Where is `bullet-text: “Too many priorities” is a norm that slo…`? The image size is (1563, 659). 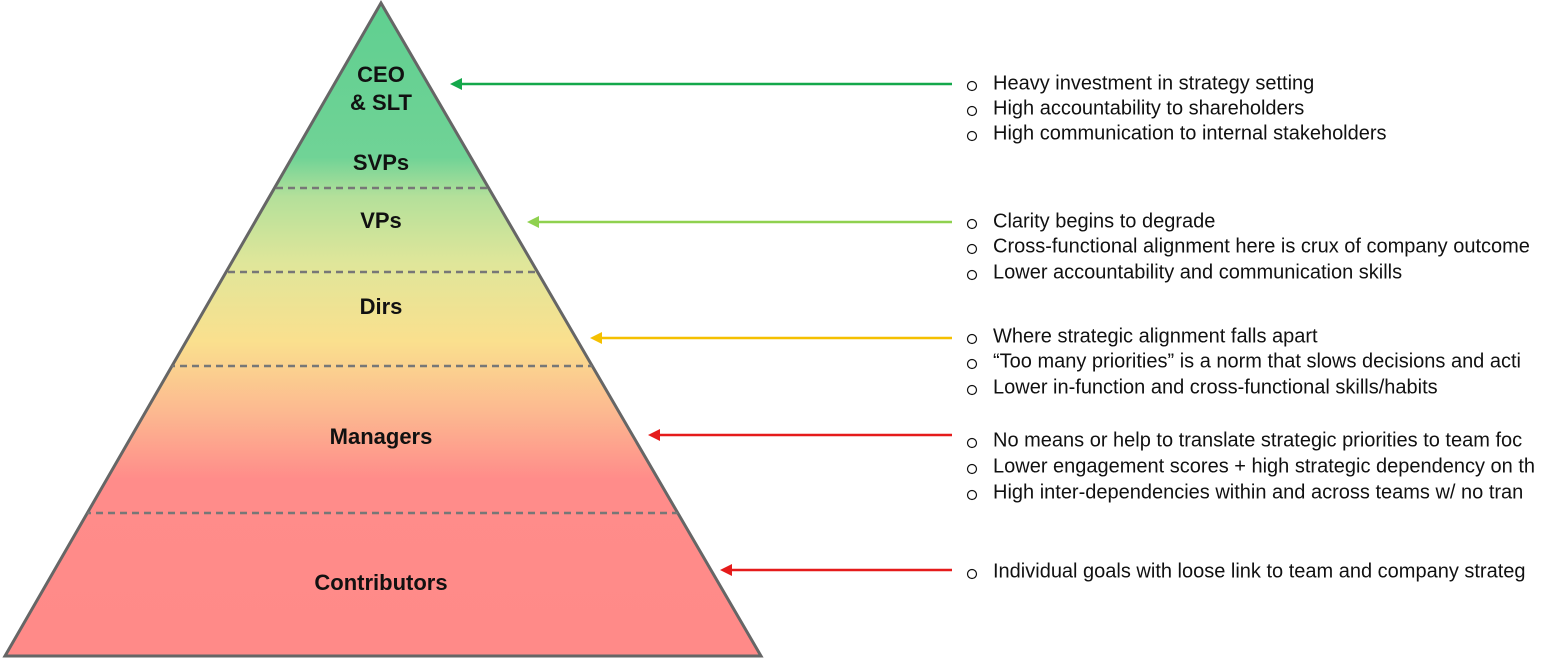
bullet-text: “Too many priorities” is a norm that slo… is located at coordinates (1257, 361).